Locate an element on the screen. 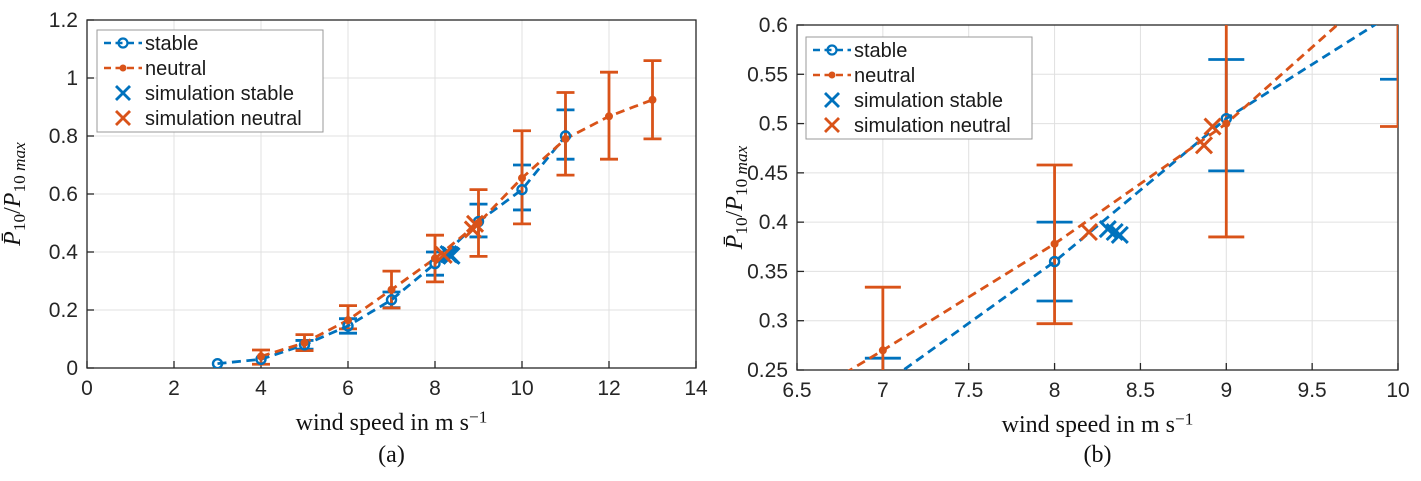  caption-b: (b) is located at coordinates (1097, 455).